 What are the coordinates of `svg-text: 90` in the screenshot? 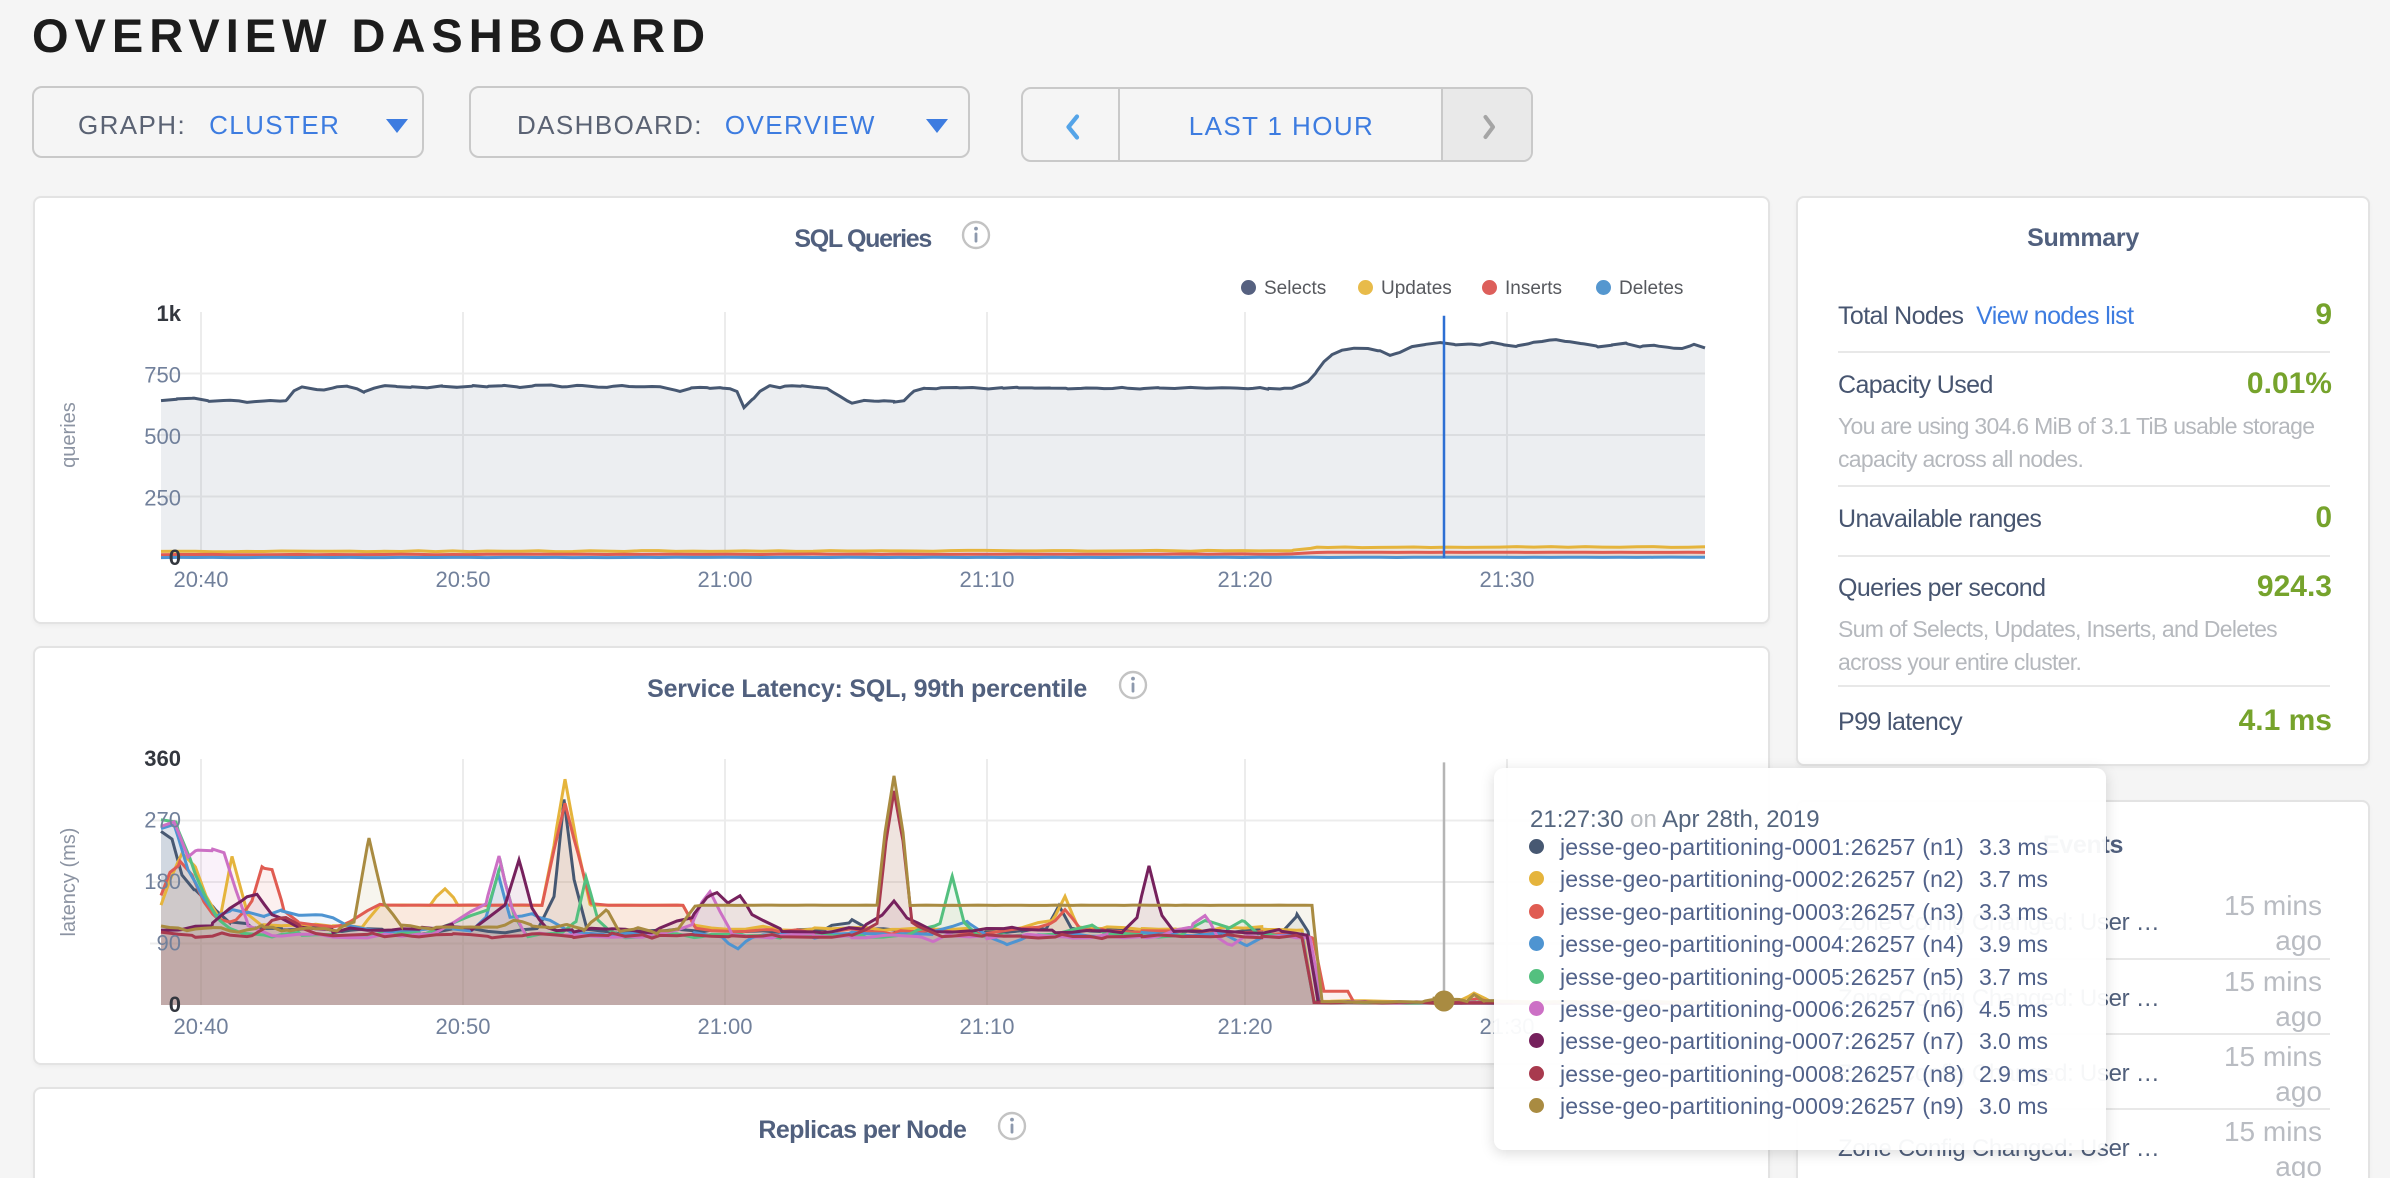 It's located at (169, 943).